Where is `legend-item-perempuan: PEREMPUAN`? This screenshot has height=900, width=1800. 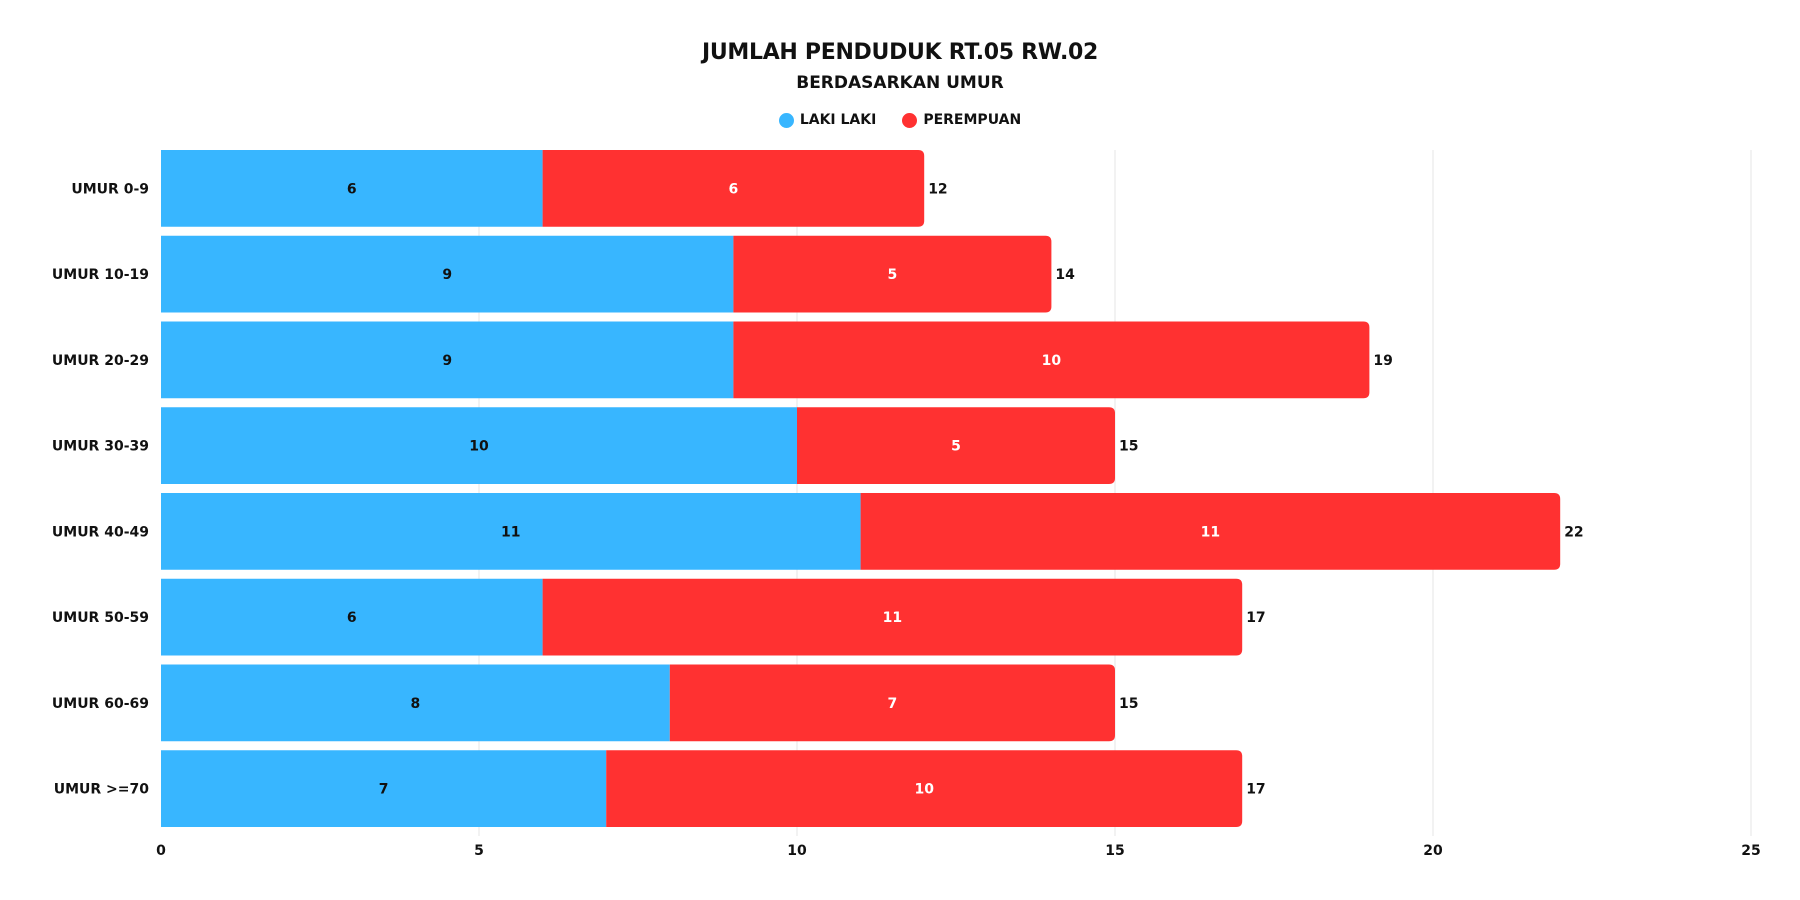
legend-item-perempuan: PEREMPUAN is located at coordinates (961, 120).